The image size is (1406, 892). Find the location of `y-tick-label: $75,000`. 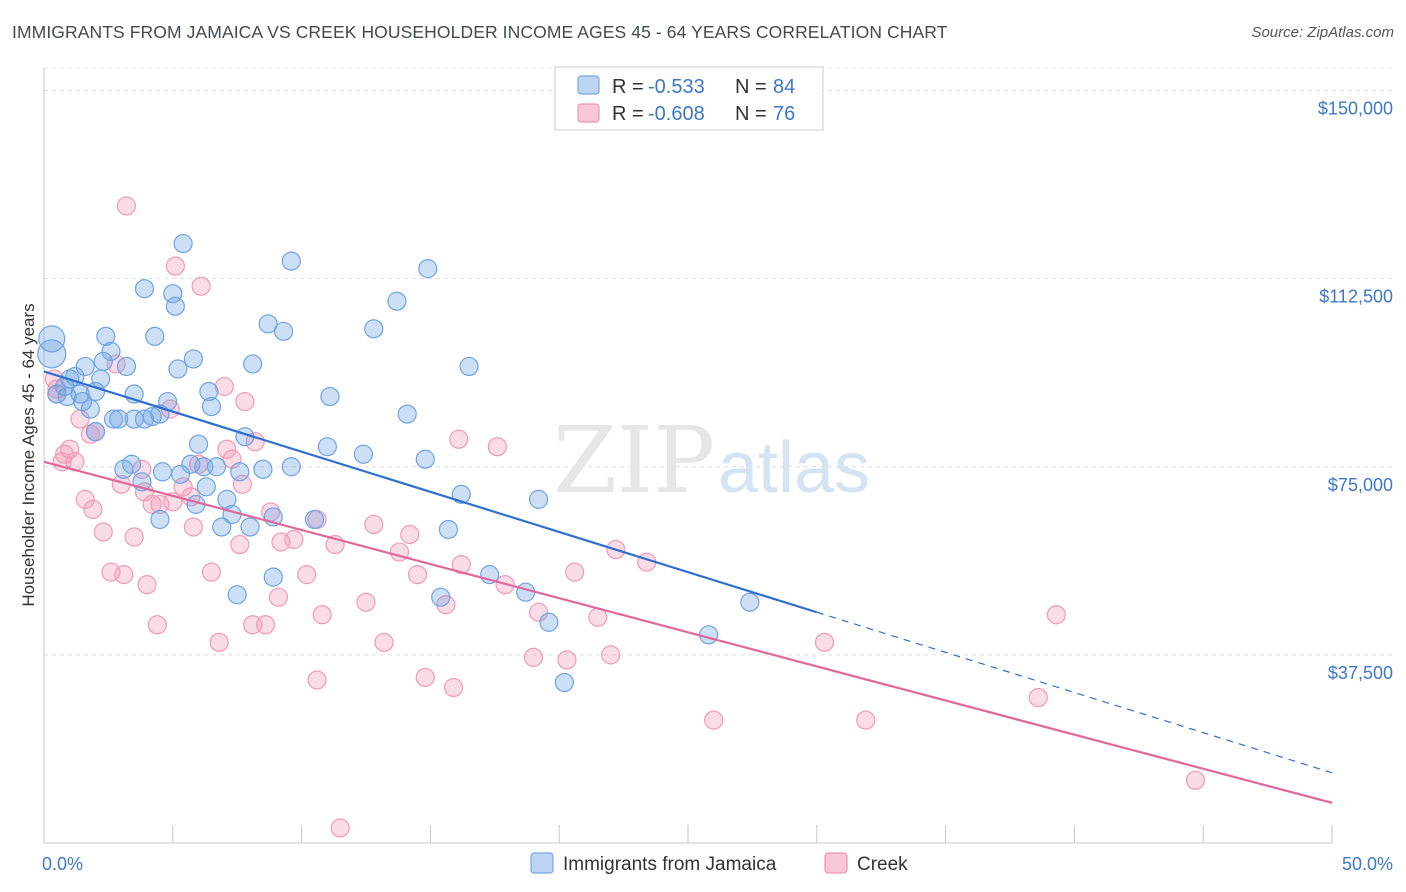

y-tick-label: $75,000 is located at coordinates (1360, 485).